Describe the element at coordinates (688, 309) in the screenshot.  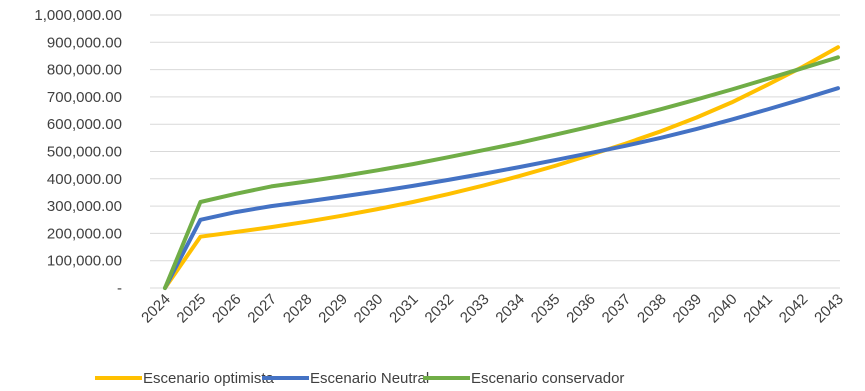
I see `x-tick-label: 2039` at that location.